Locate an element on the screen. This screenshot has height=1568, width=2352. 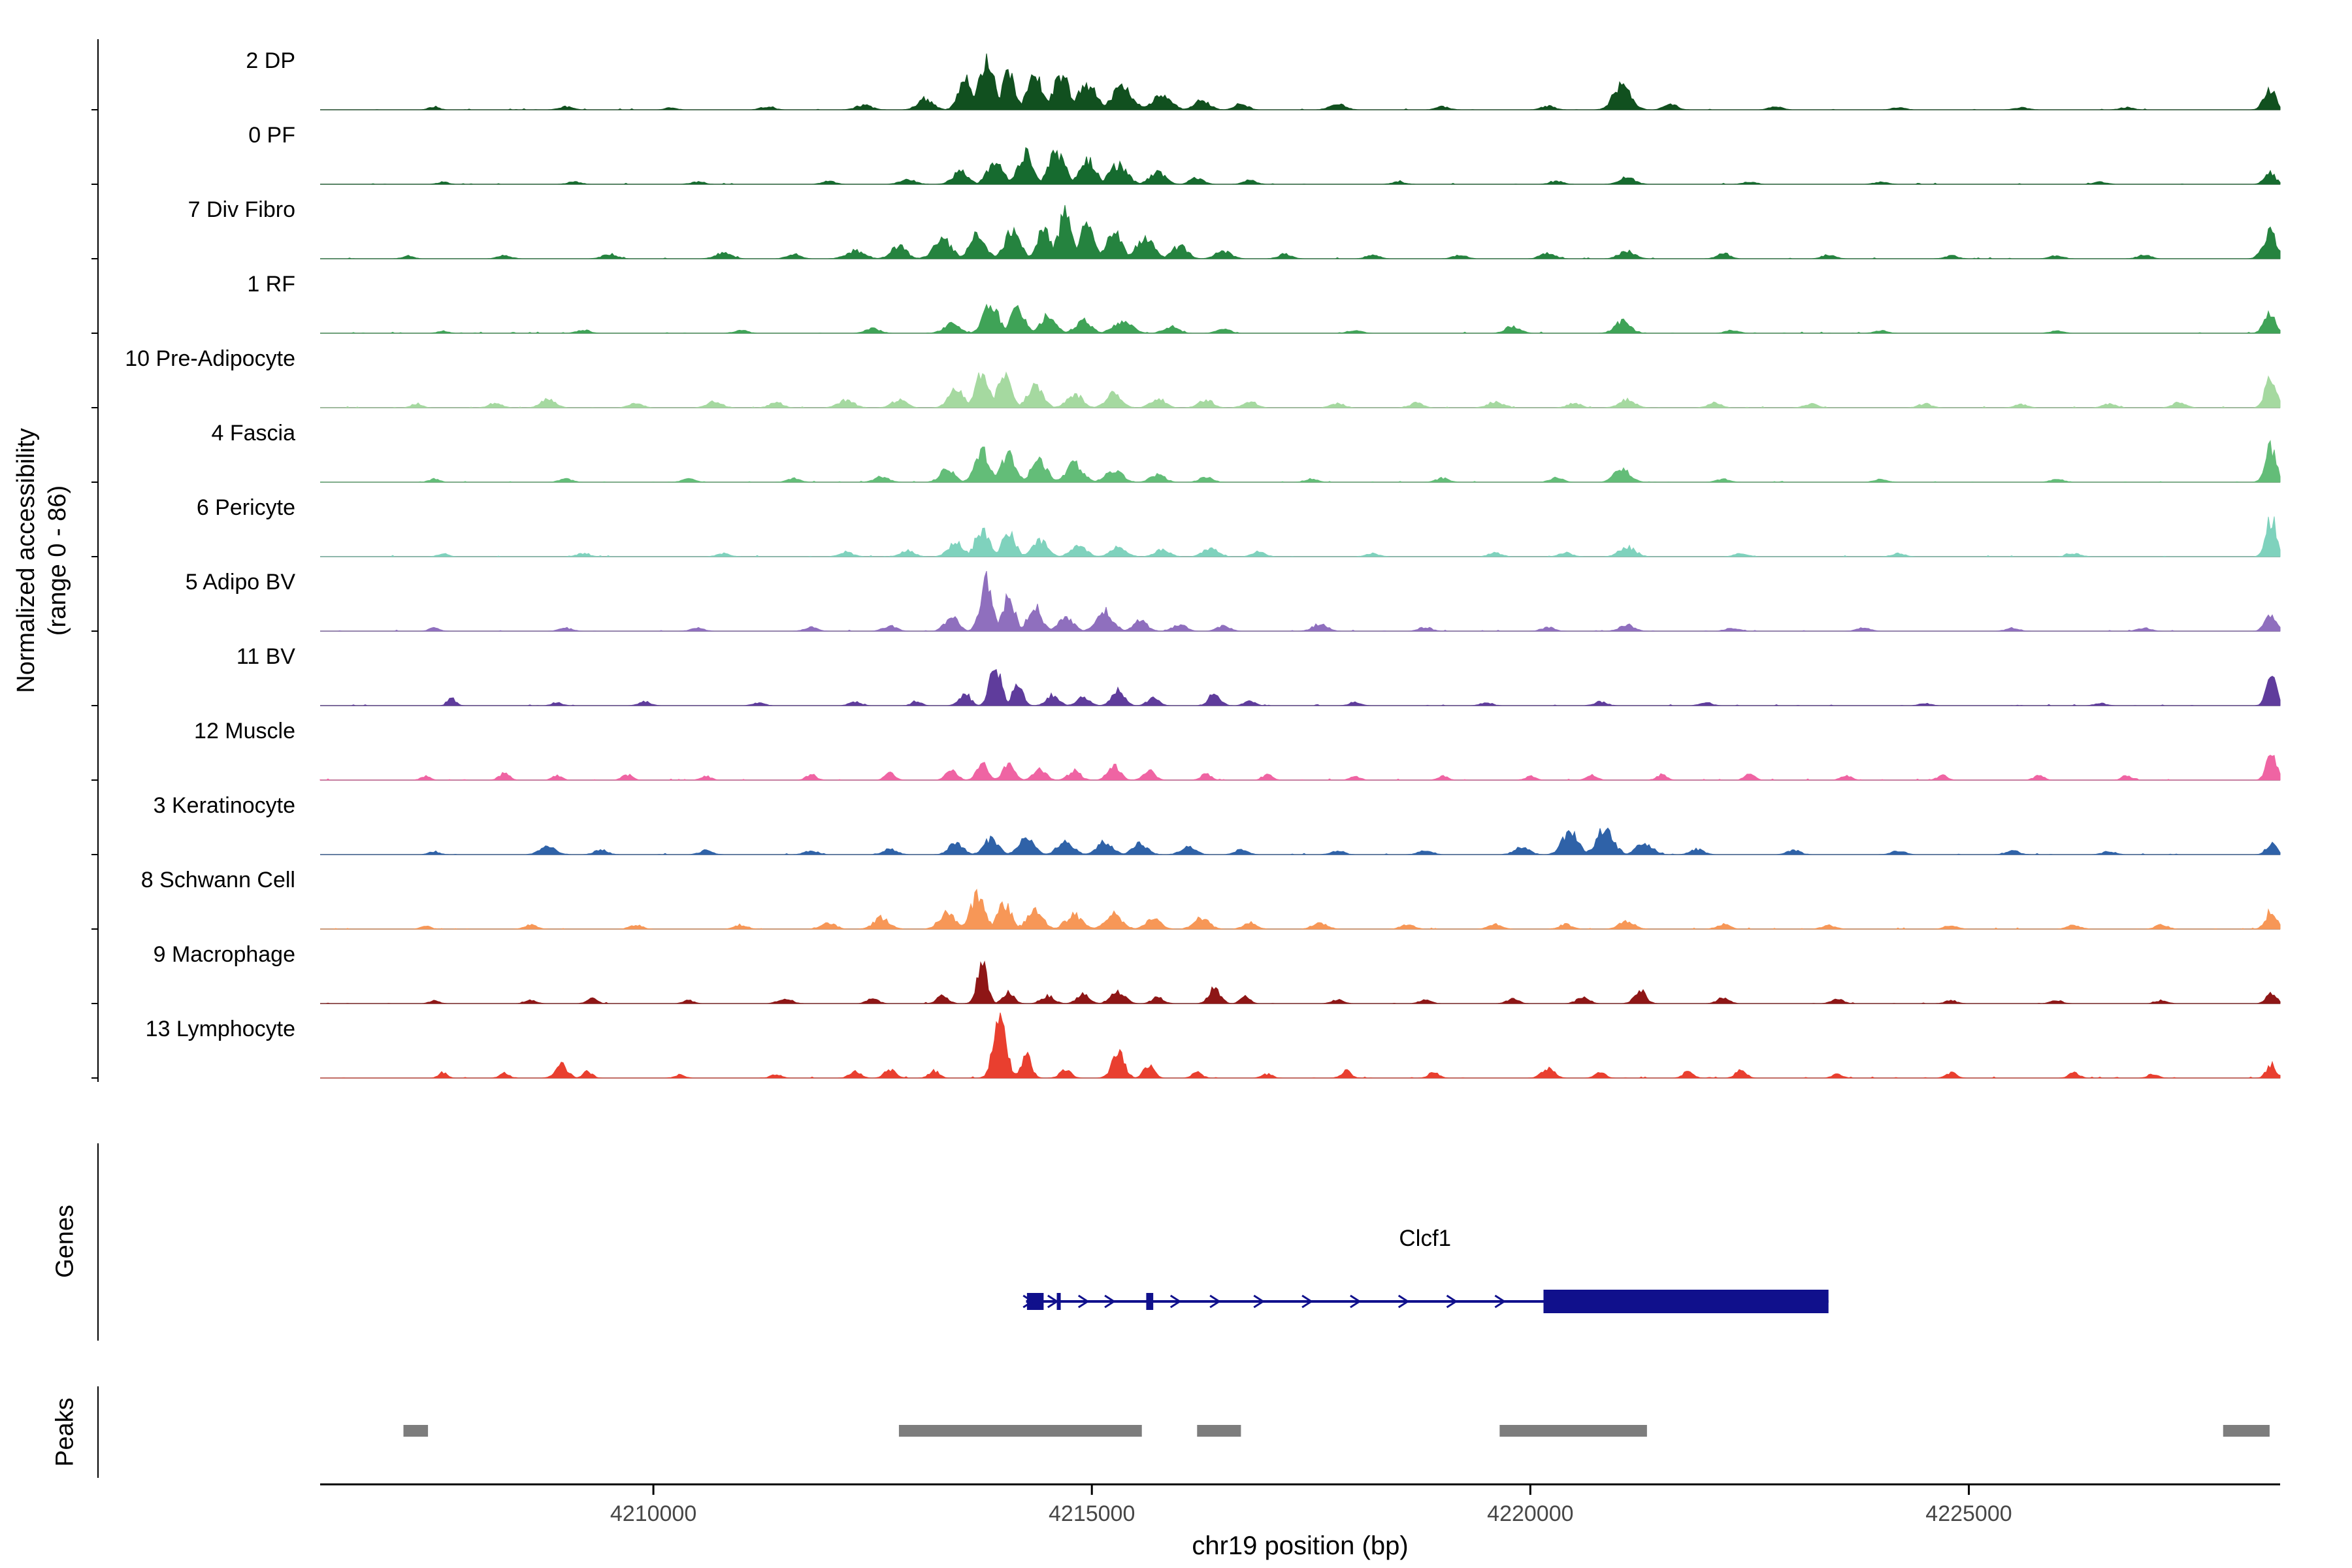
track-label: 2 DP is located at coordinates (270, 60).